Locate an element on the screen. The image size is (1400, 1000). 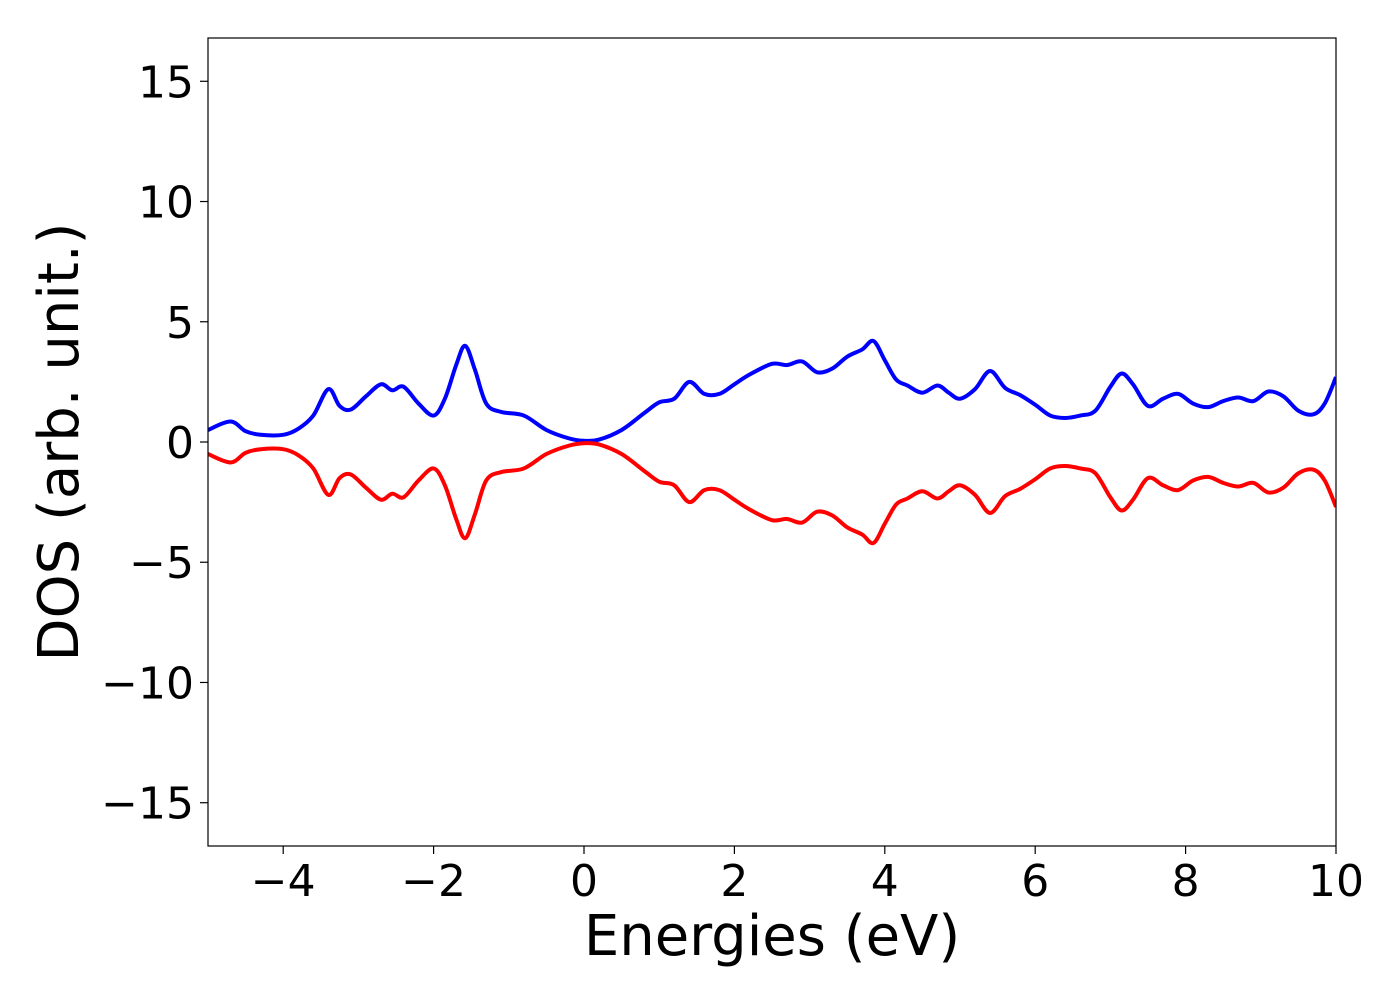
x-tick-label: 2 is located at coordinates (734, 881).